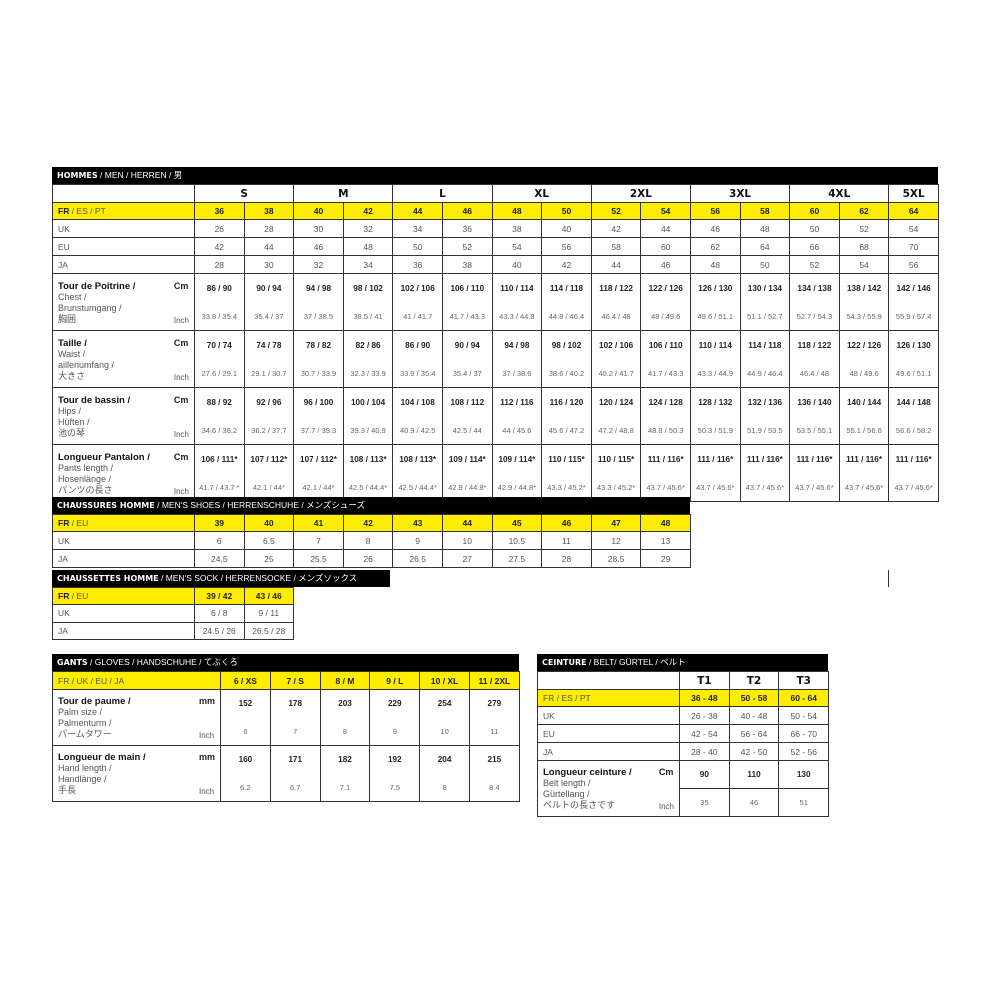 The image size is (1005, 1005). Describe the element at coordinates (704, 733) in the screenshot. I see `size-value: 42 - 54` at that location.